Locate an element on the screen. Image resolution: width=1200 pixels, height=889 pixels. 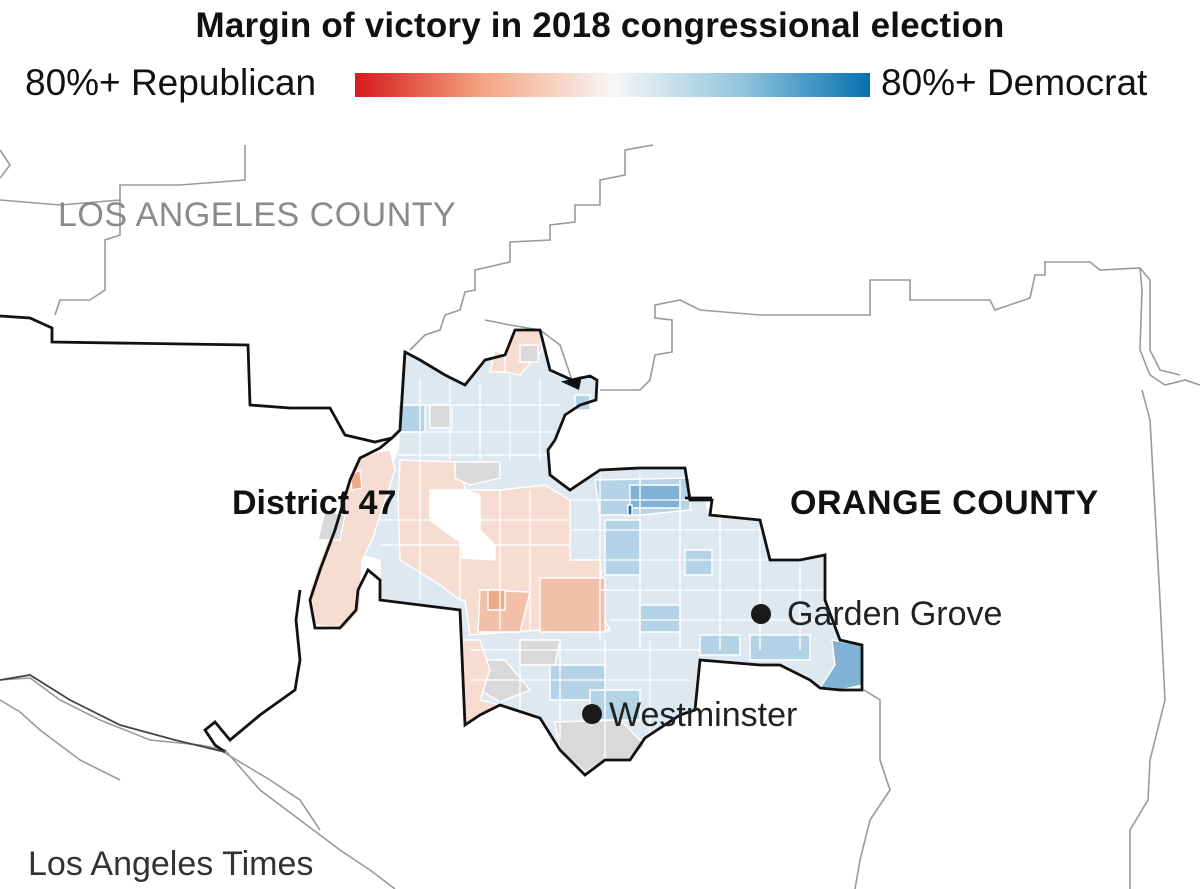
coastline is located at coordinates (113, 713).